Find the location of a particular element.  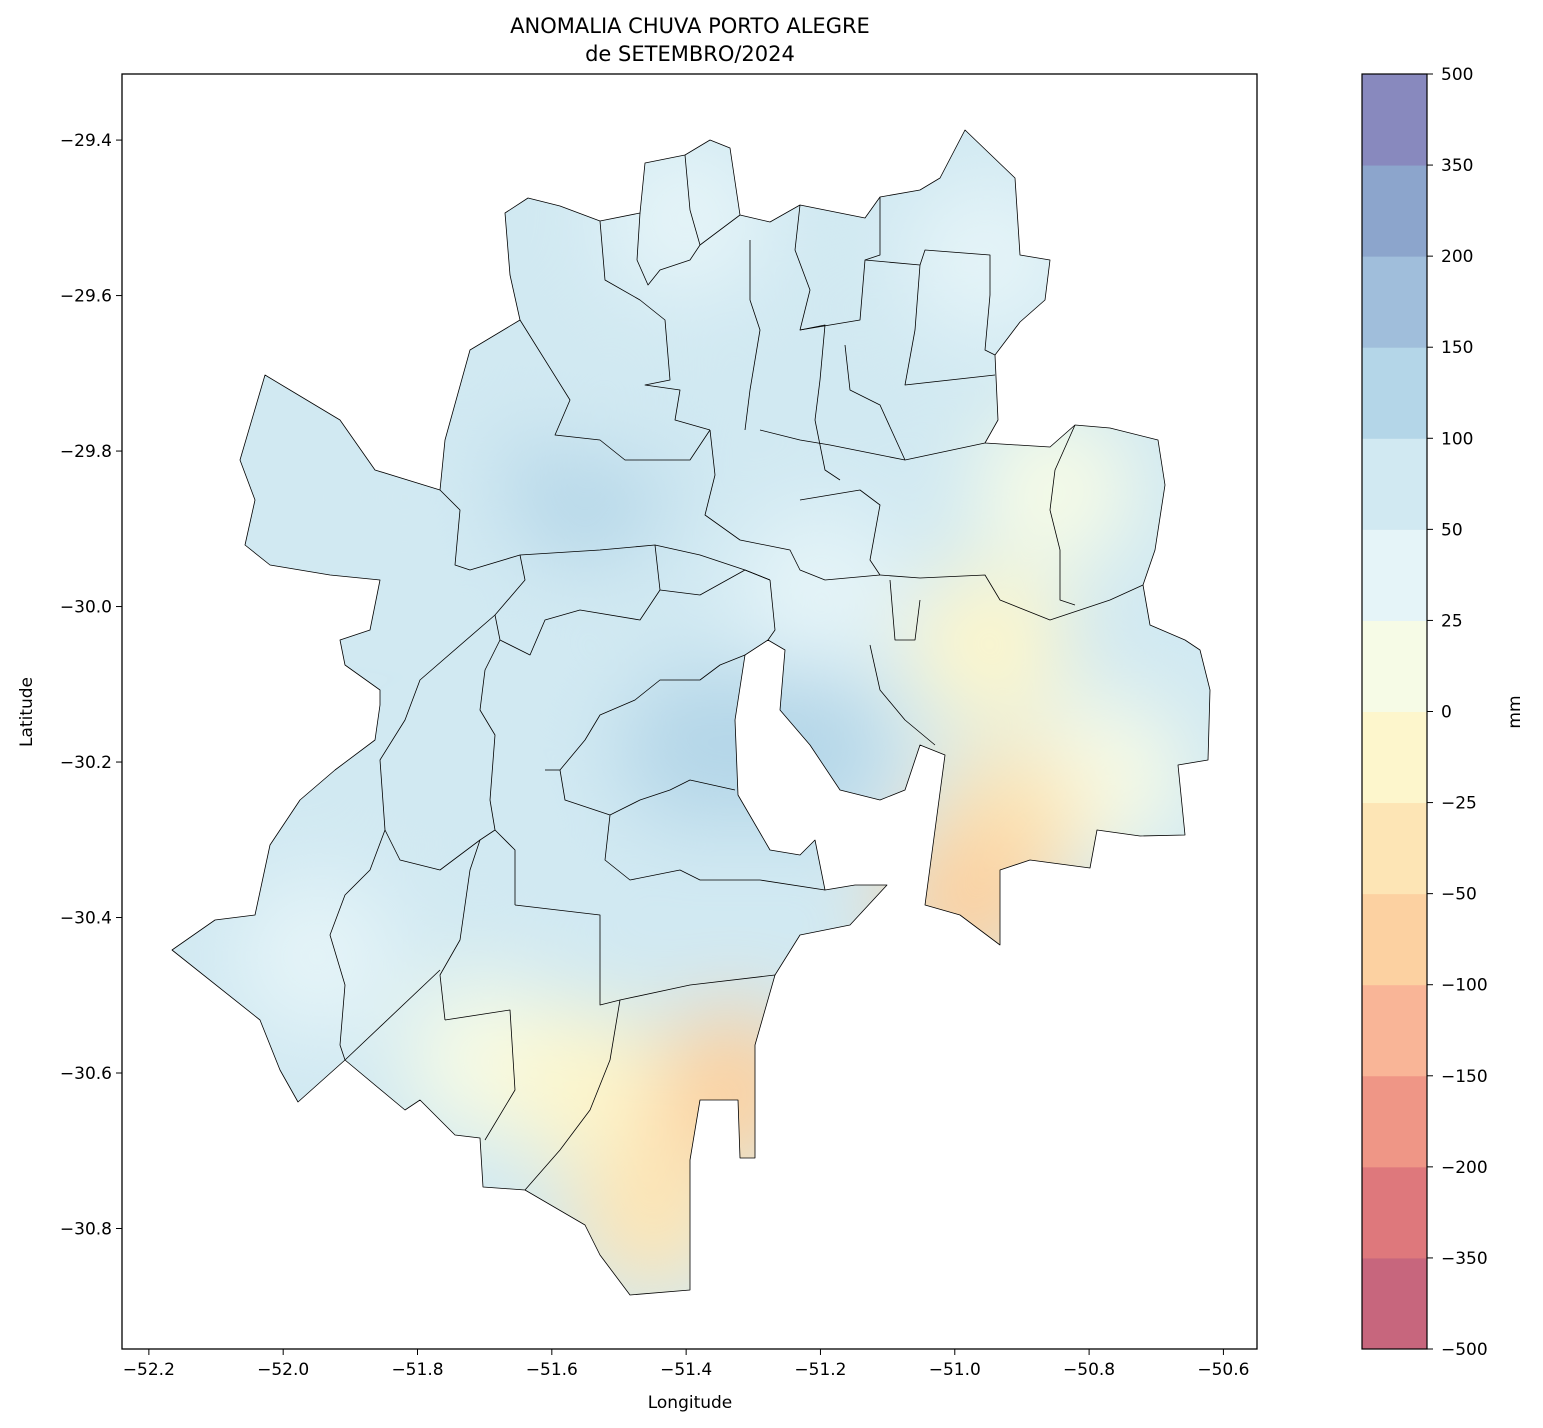

y-tick-label: −30.2 is located at coordinates (86, 763).